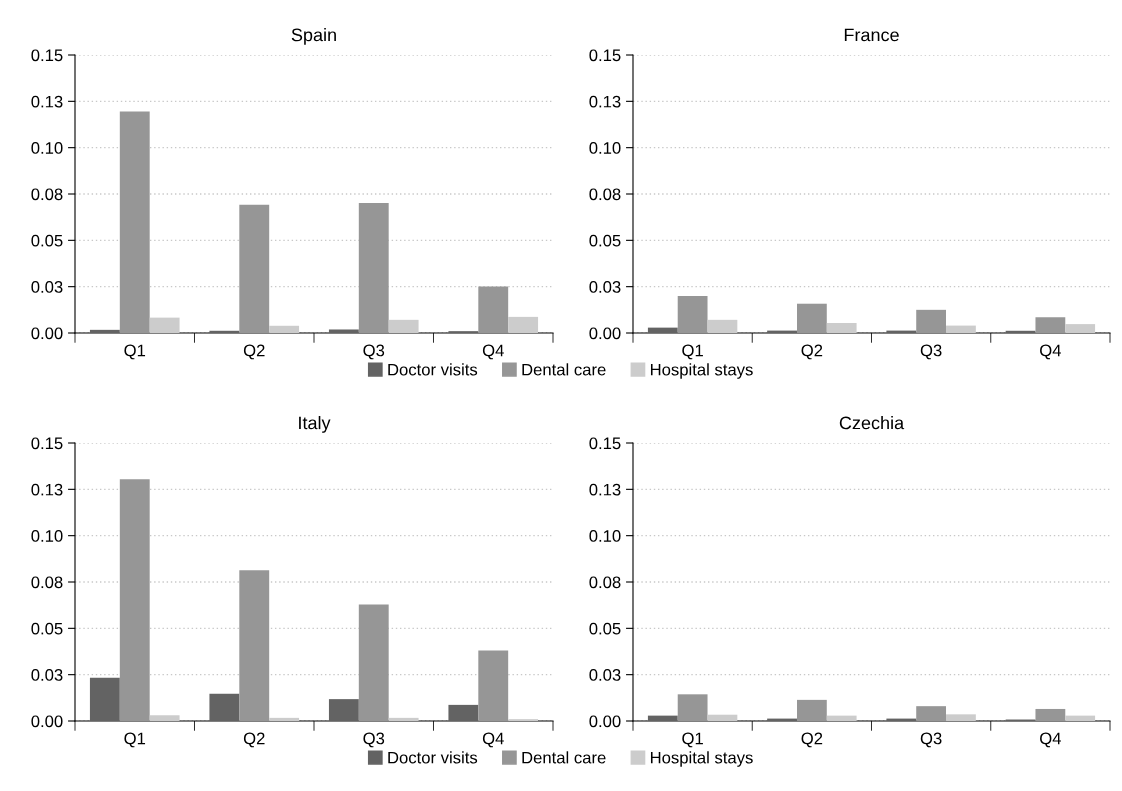 The height and width of the screenshot is (791, 1122). I want to click on chart-title: Czechia, so click(872, 423).